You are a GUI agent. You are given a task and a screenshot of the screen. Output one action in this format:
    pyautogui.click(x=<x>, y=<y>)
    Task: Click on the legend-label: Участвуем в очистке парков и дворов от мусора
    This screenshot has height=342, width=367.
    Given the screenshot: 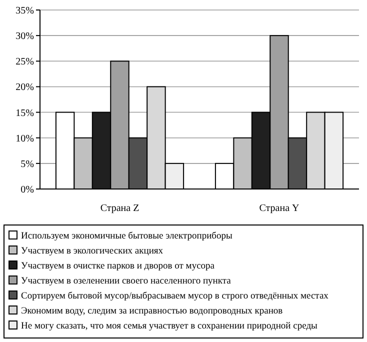 What is the action you would take?
    pyautogui.click(x=118, y=266)
    